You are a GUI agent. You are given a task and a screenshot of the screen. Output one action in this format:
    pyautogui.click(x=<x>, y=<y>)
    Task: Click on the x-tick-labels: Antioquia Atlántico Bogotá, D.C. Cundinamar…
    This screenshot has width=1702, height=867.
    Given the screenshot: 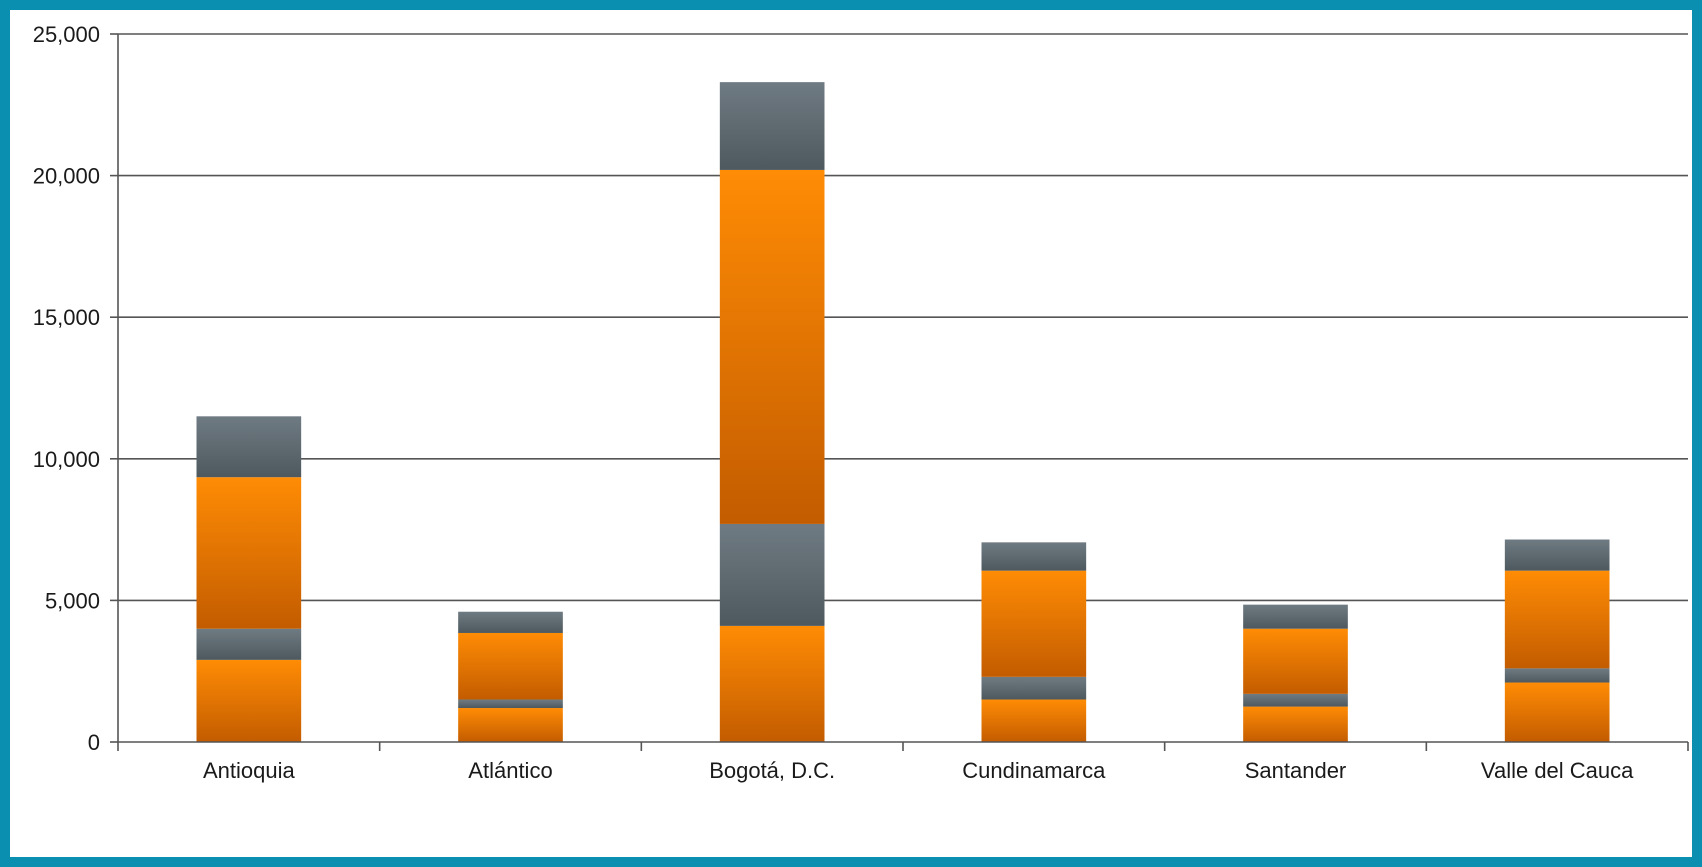 What is the action you would take?
    pyautogui.click(x=918, y=770)
    